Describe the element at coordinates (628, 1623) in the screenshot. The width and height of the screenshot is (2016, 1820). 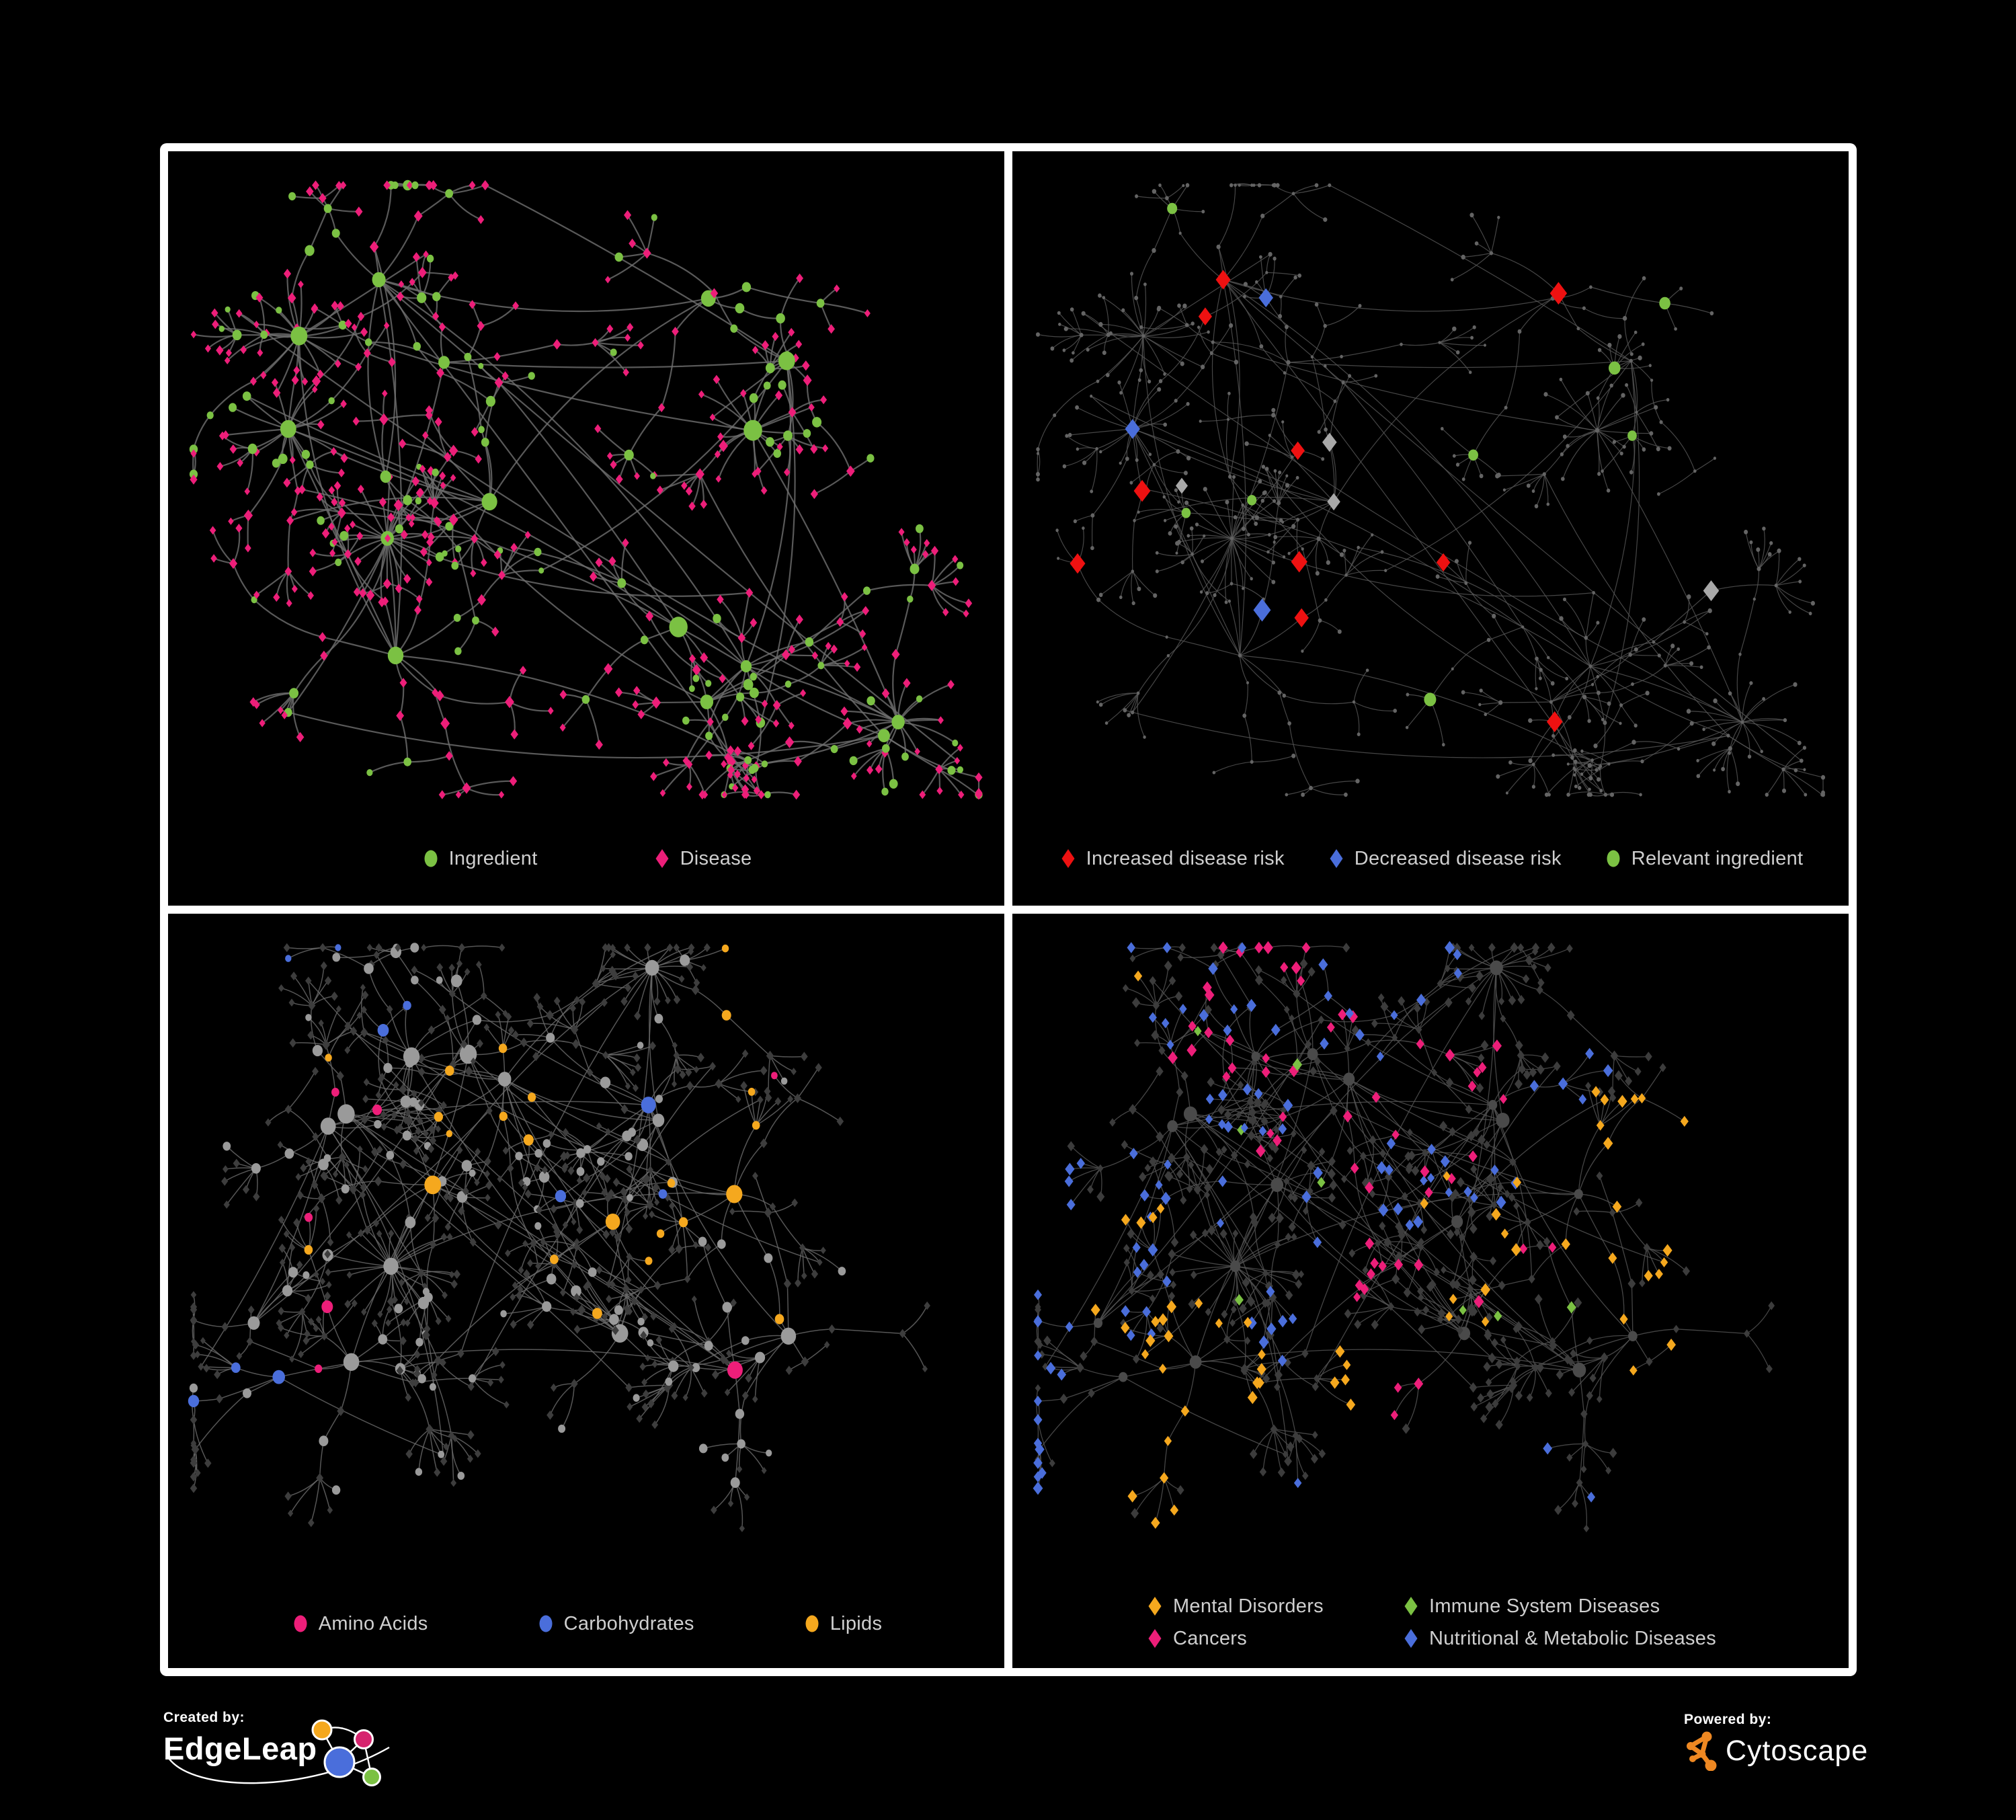
I see `legend-label: Carbohydrates` at that location.